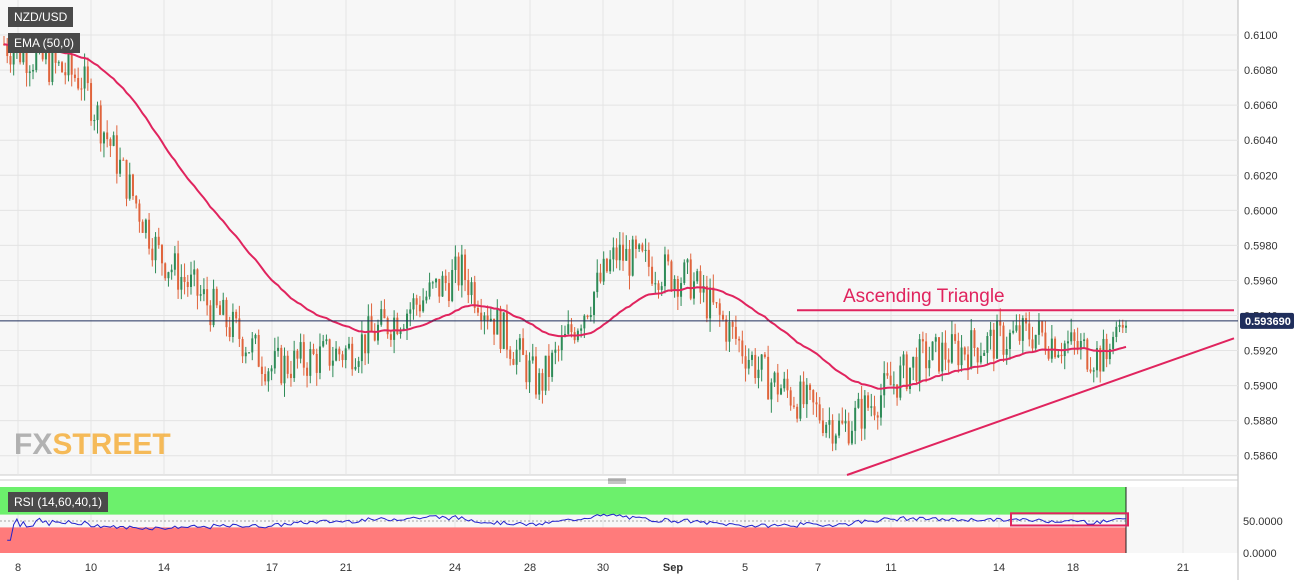  Describe the element at coordinates (1069, 519) in the screenshot. I see `rsi-highlight-box` at that location.